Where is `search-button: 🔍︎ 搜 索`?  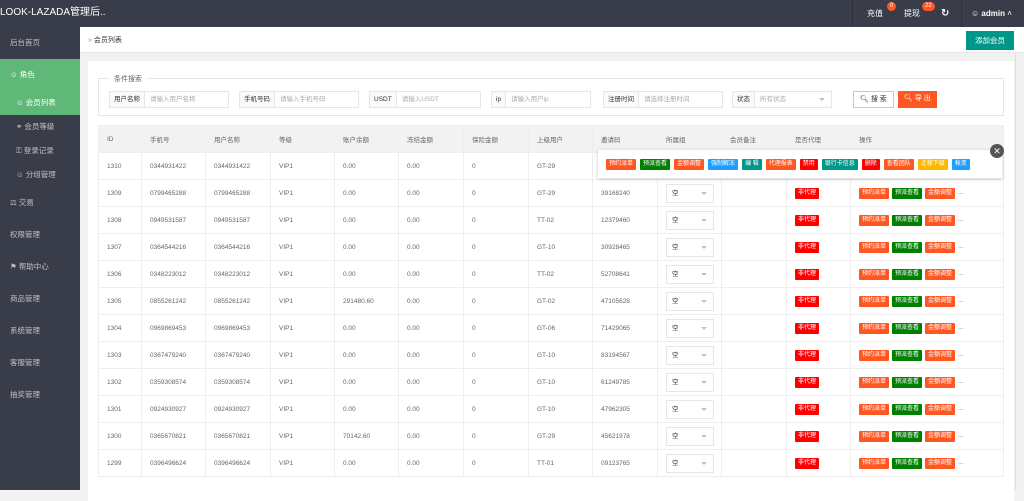
search-button: 🔍︎ 搜 索 is located at coordinates (873, 99).